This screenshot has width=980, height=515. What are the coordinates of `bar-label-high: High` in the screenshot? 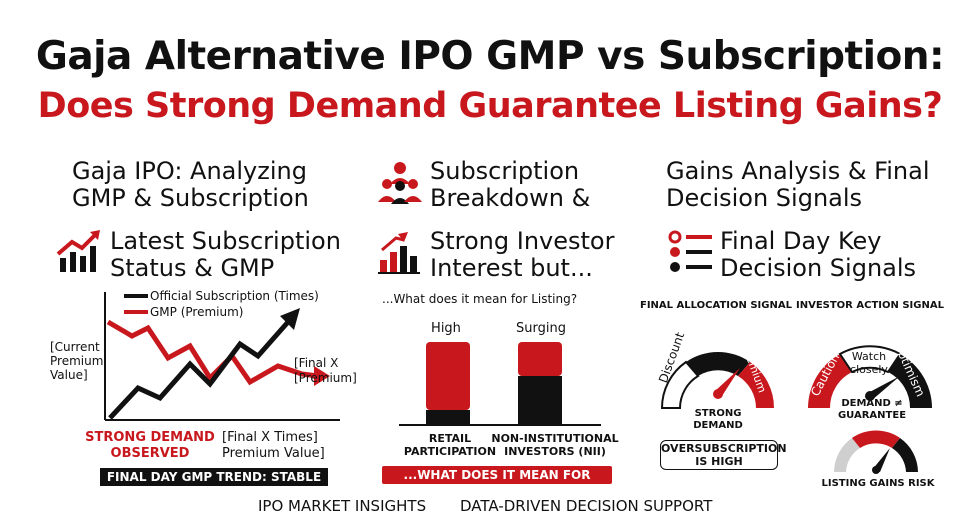 It's located at (446, 328).